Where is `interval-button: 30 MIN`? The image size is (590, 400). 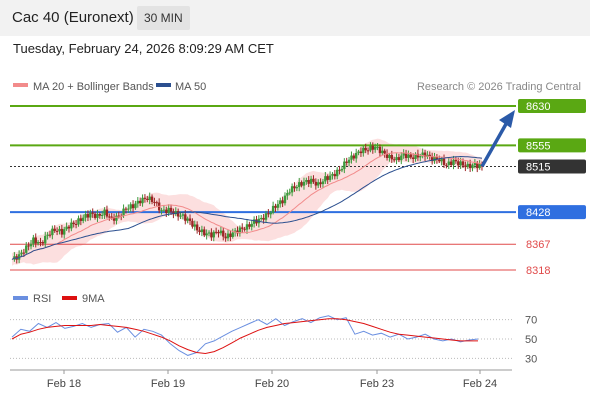 interval-button: 30 MIN is located at coordinates (163, 18).